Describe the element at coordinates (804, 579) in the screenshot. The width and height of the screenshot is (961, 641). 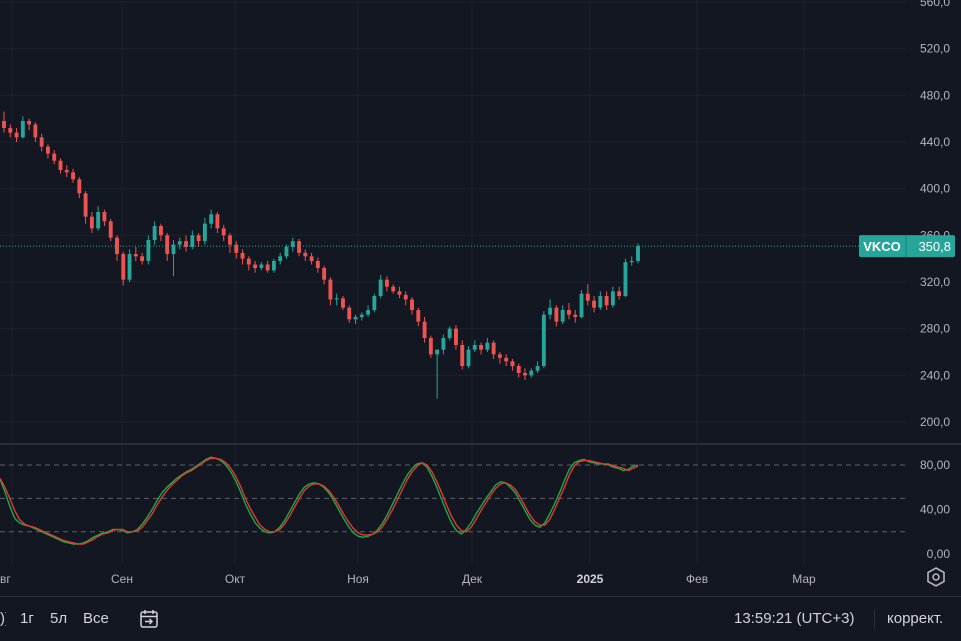
I see `time-axis-label: Мар` at that location.